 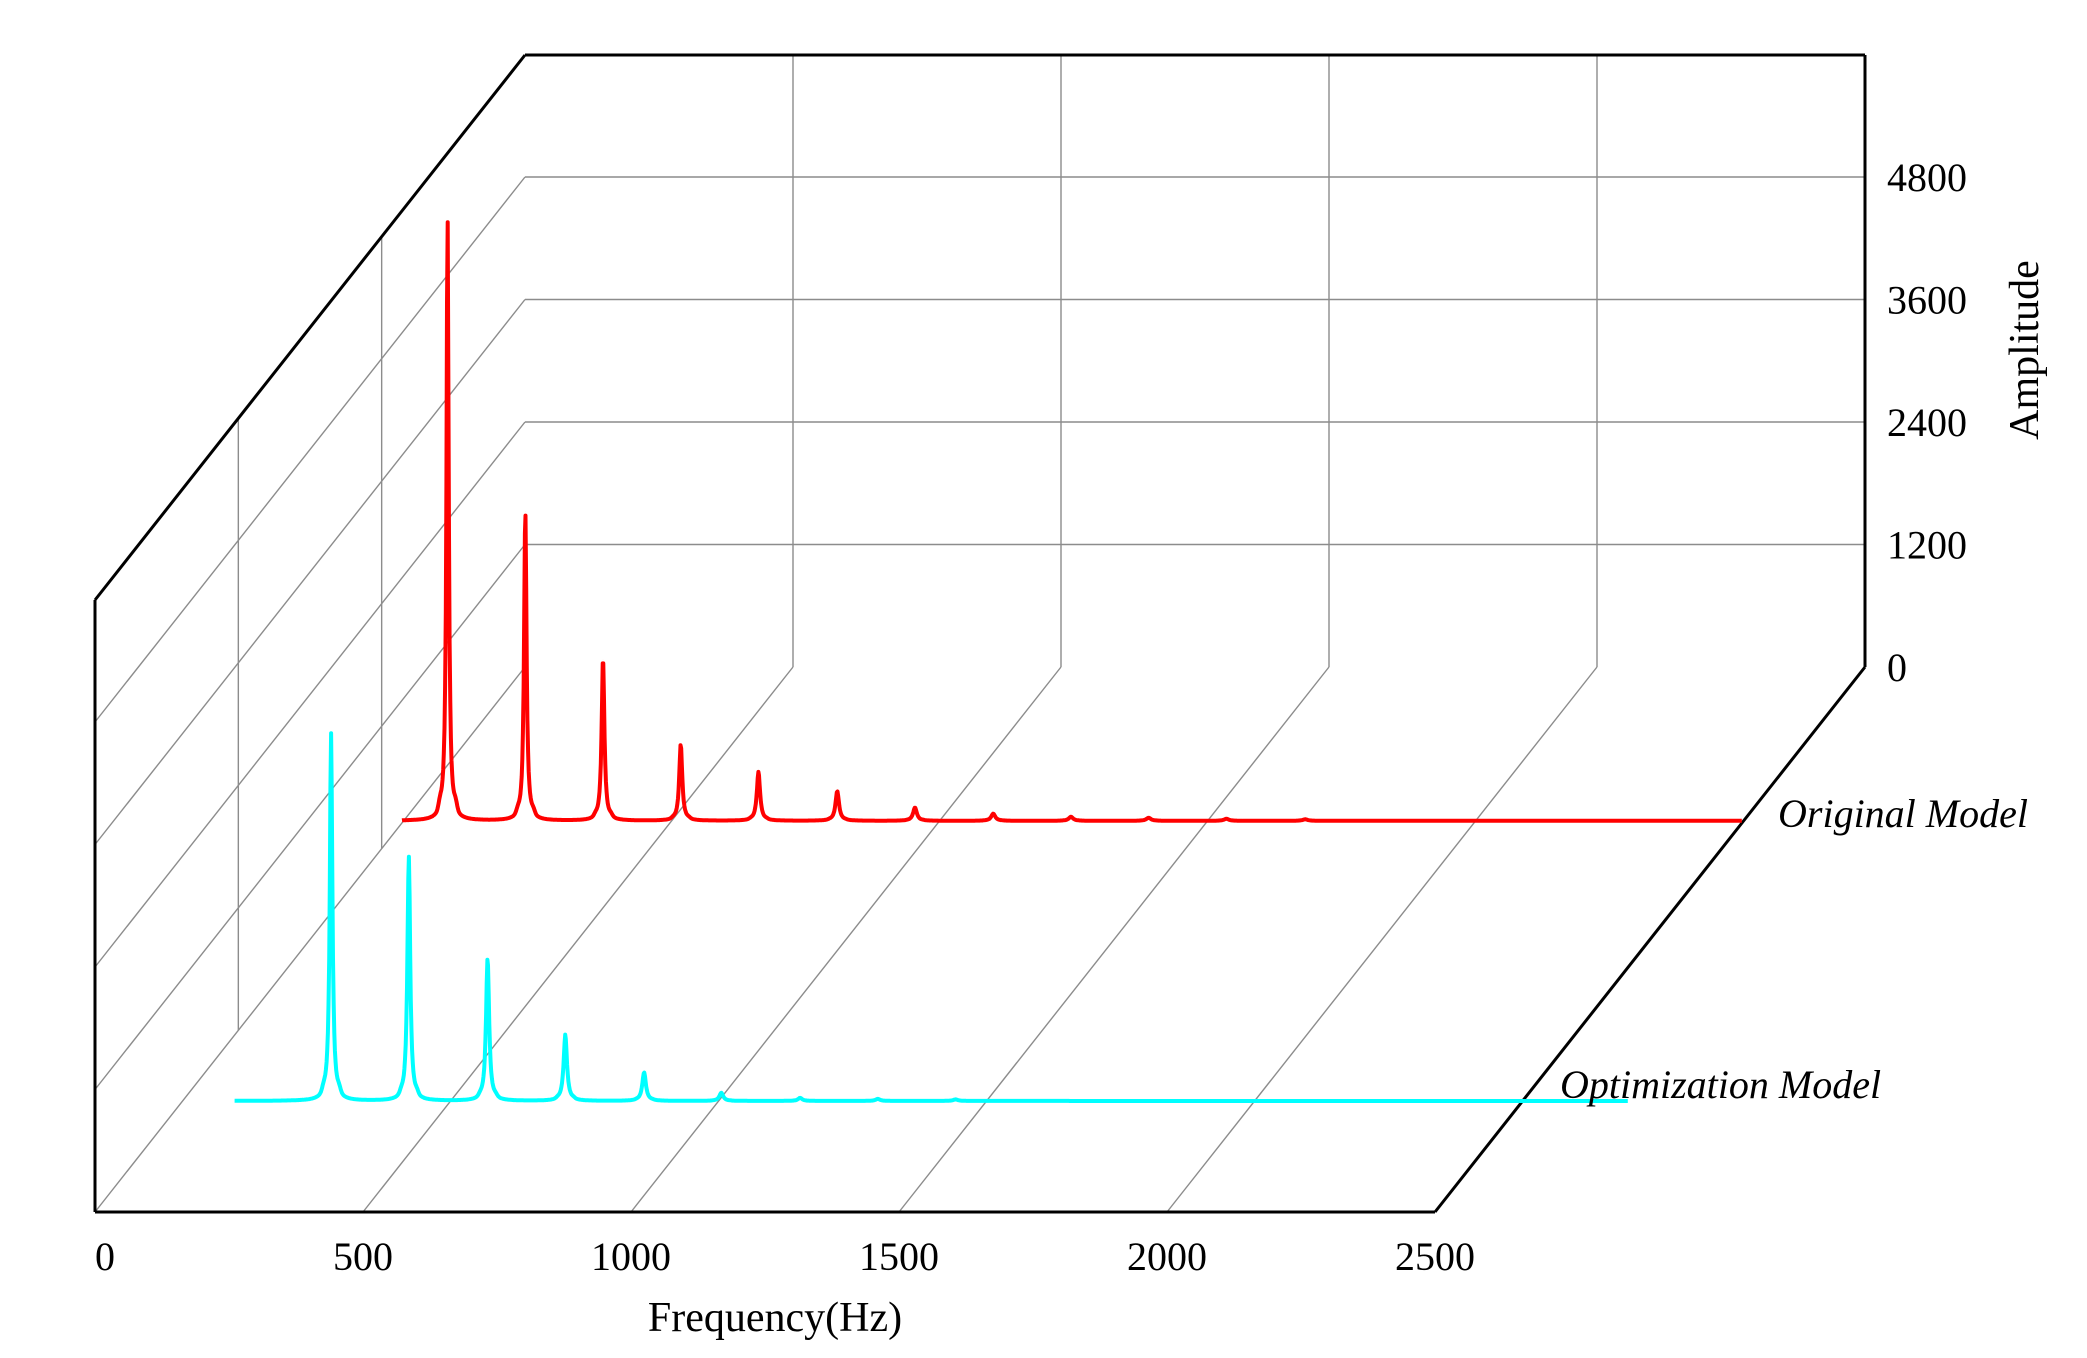 I want to click on x-tick-label: 500, so click(x=363, y=1256).